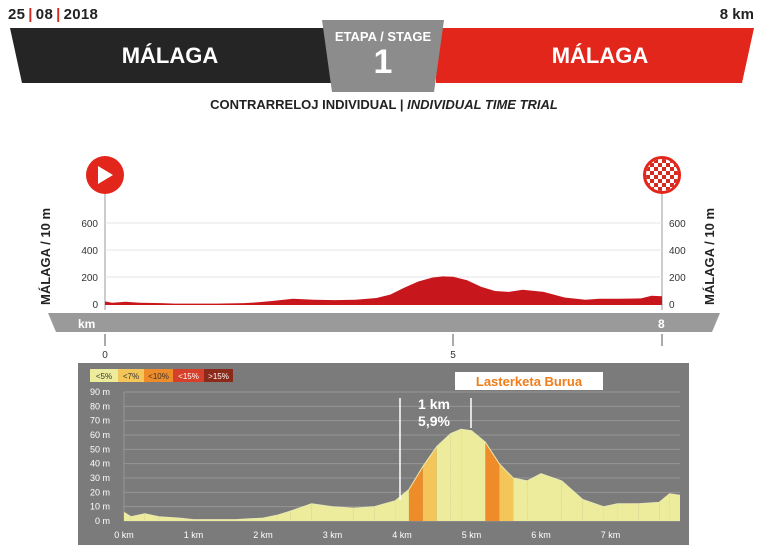 The width and height of the screenshot is (768, 545). What do you see at coordinates (100, 392) in the screenshot?
I see `detail-y-tick: 90 m` at bounding box center [100, 392].